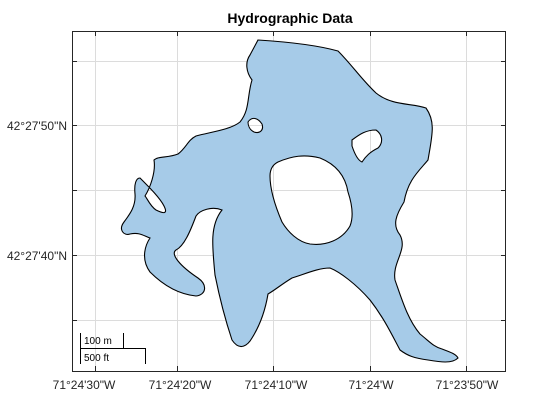 The width and height of the screenshot is (560, 420). I want to click on map-title: Hydrographic Data, so click(290, 18).